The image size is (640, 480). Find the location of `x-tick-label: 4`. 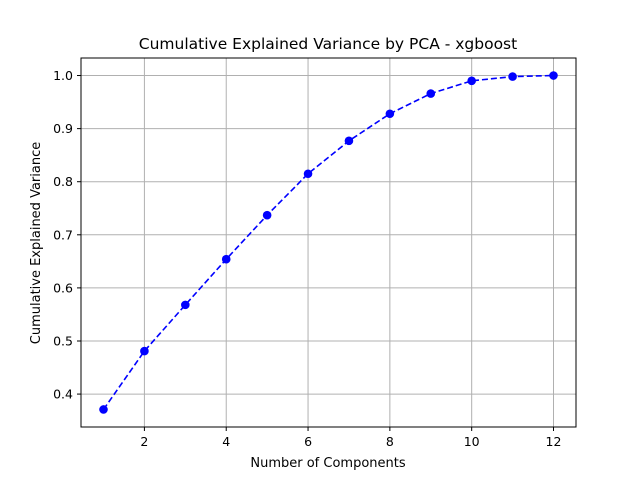

x-tick-label: 4 is located at coordinates (226, 441).